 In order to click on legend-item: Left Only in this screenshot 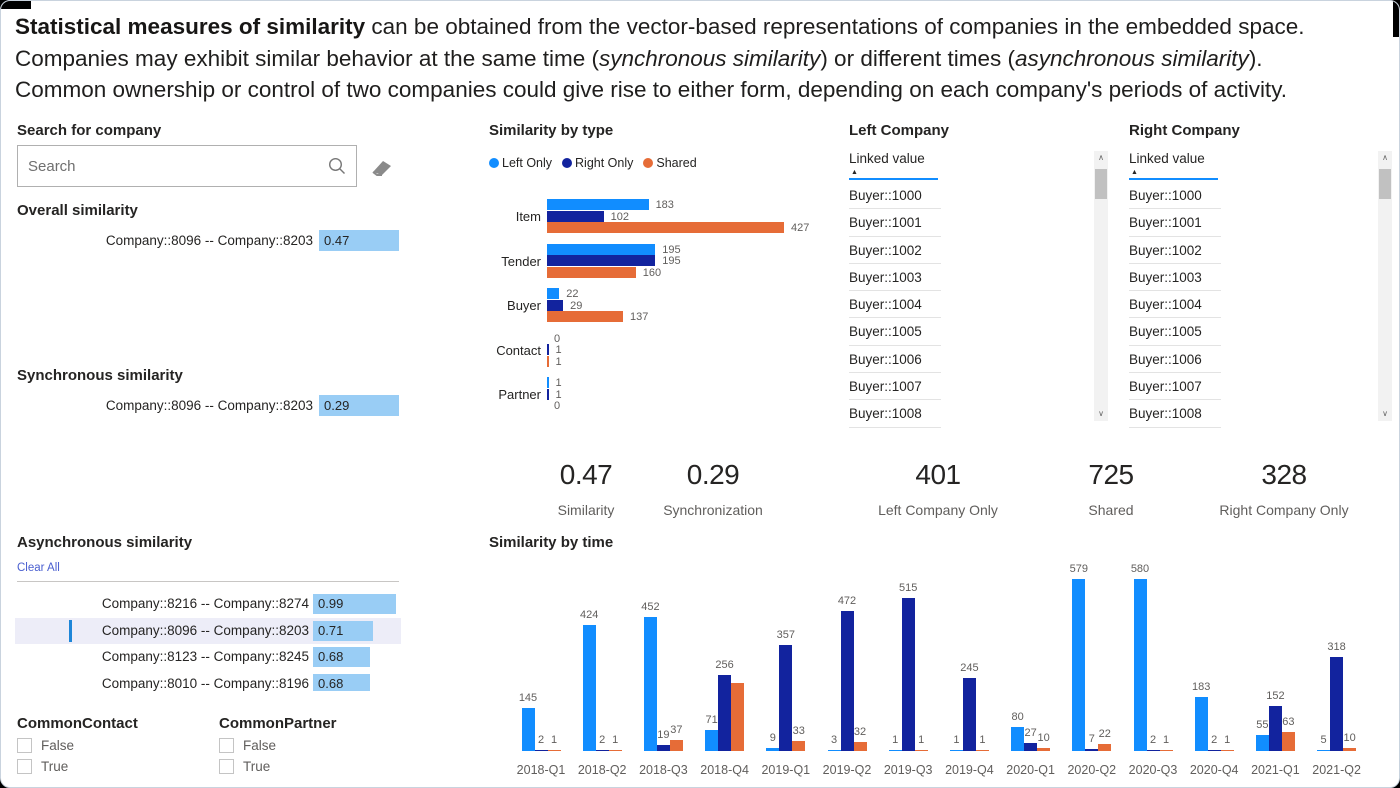, I will do `click(520, 163)`.